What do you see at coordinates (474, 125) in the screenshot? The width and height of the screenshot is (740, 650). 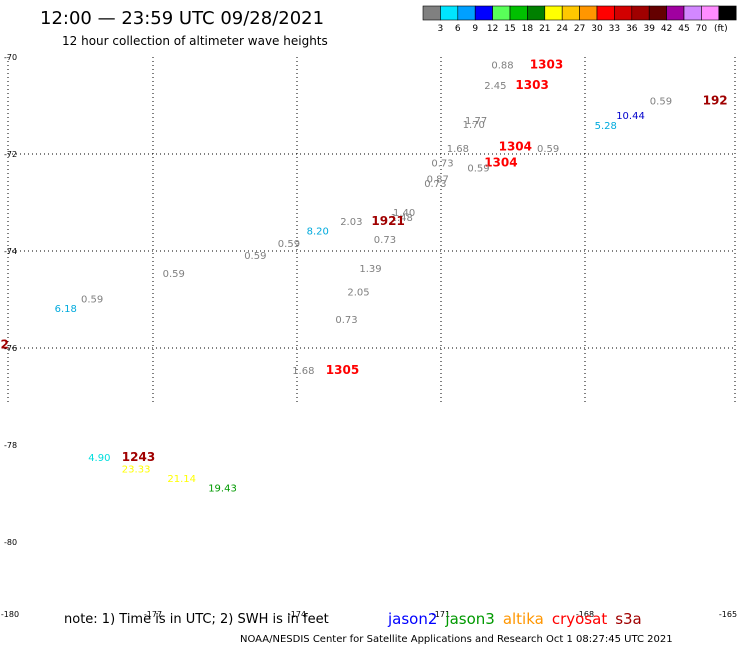 I see `wave-height-label: 1.70` at bounding box center [474, 125].